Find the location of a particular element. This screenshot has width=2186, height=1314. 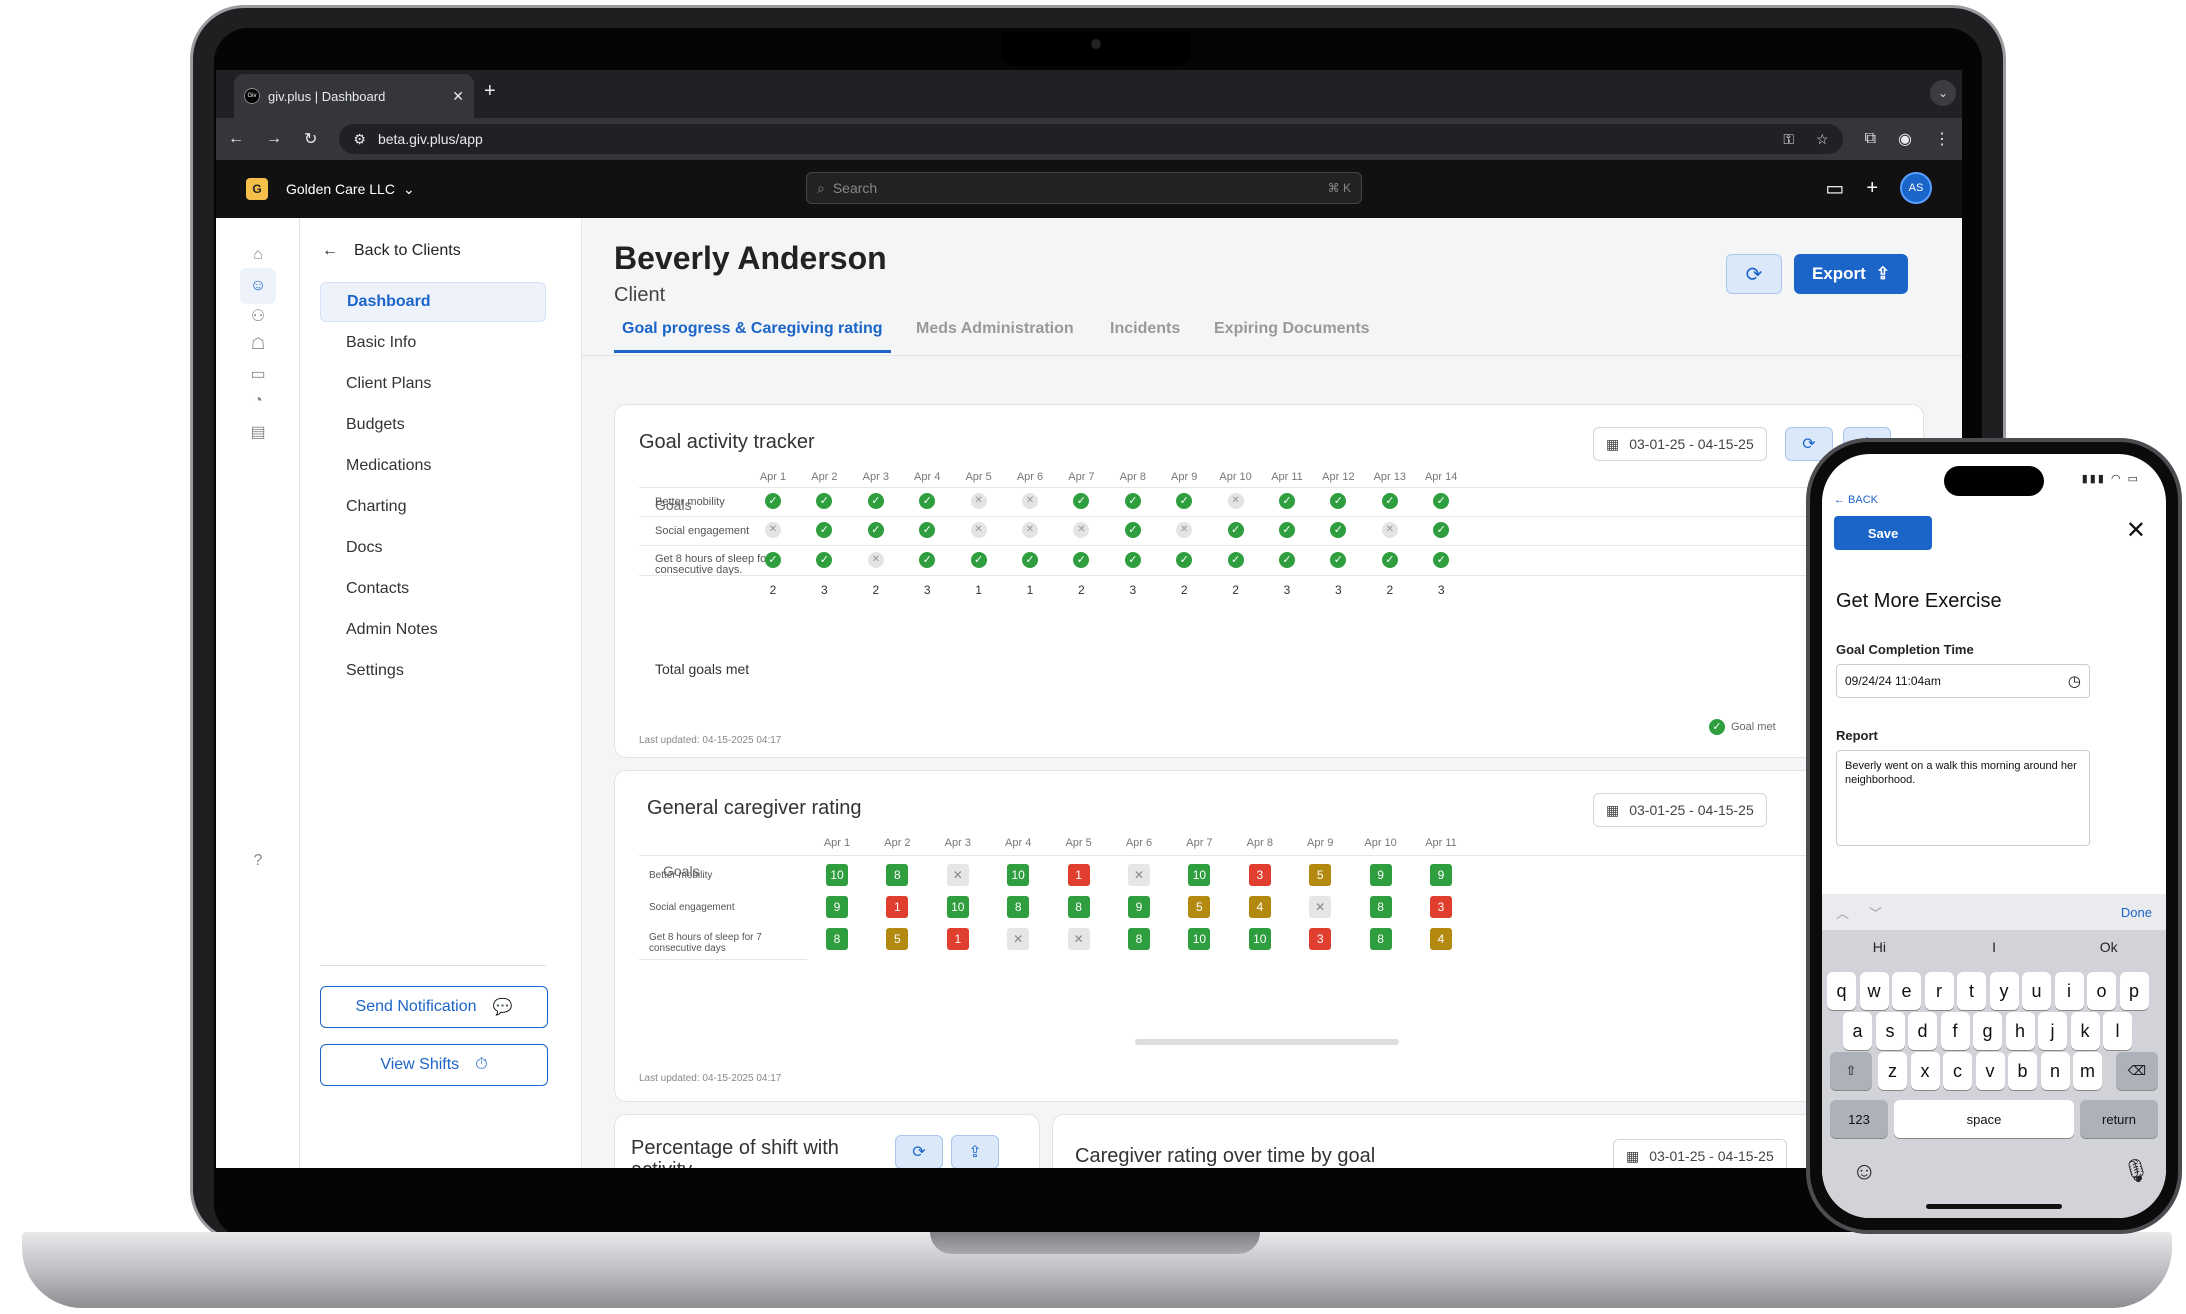

delete-key: ⌫ is located at coordinates (2137, 1071).